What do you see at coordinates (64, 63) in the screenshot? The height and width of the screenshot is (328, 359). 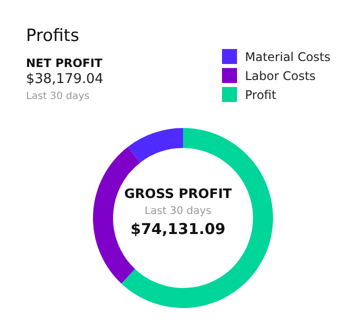 I see `text: NET PROFIT` at bounding box center [64, 63].